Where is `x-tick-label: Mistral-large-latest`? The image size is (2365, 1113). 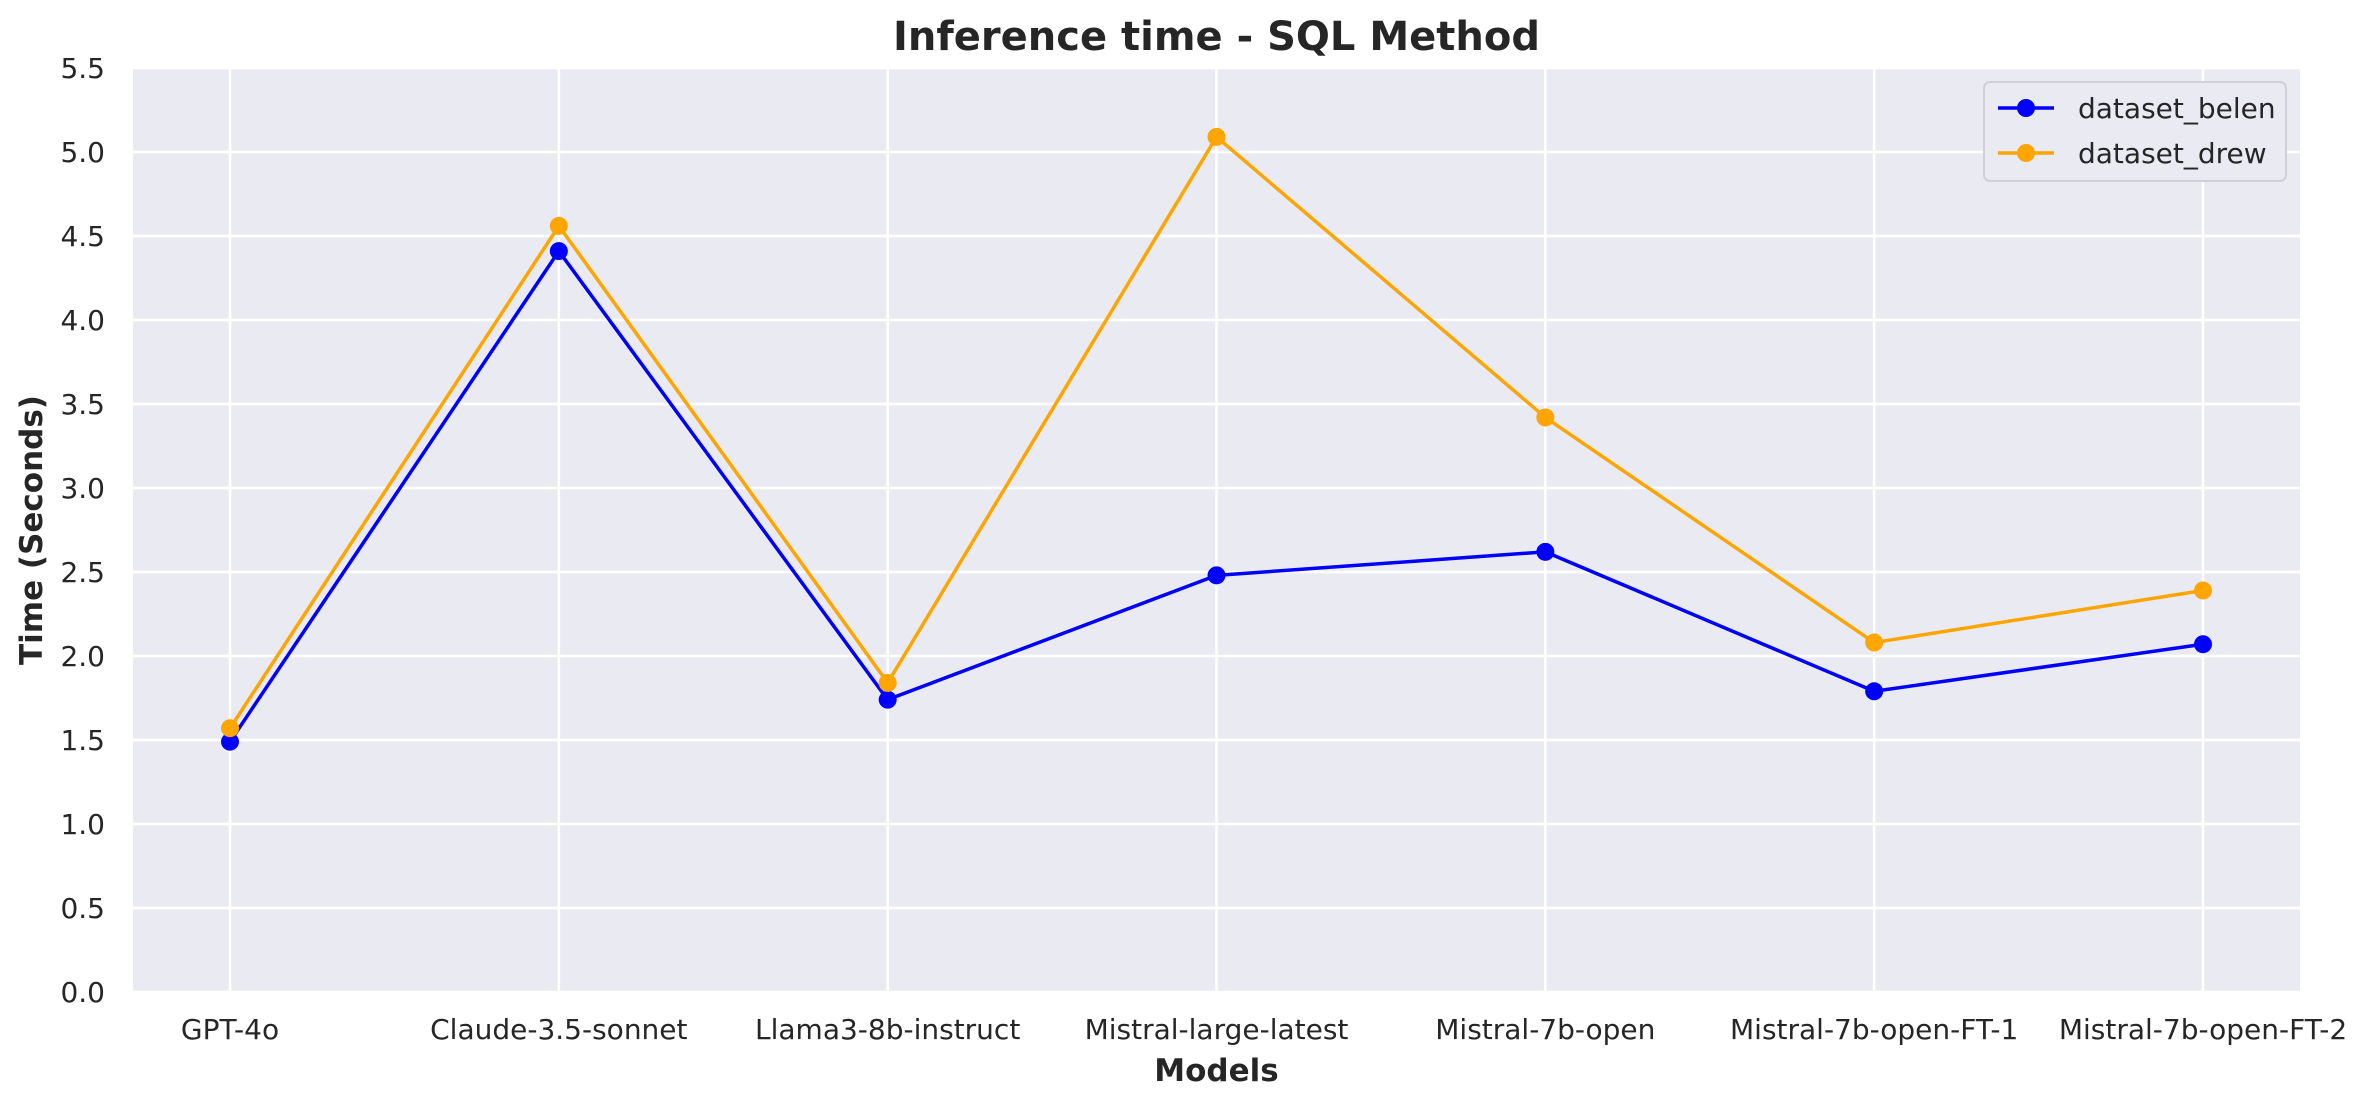
x-tick-label: Mistral-large-latest is located at coordinates (1217, 1029).